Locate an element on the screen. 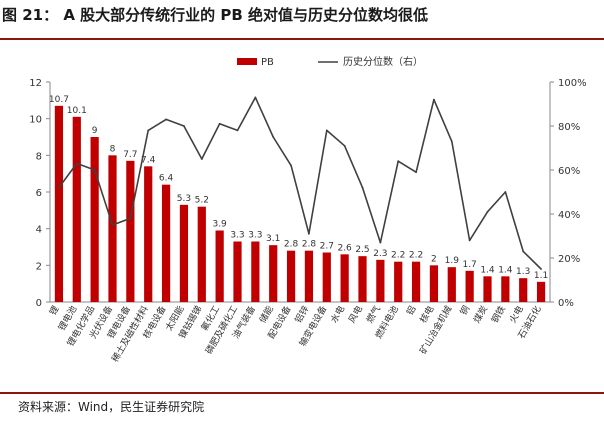  pb-value-label: 10.1 is located at coordinates (77, 111).